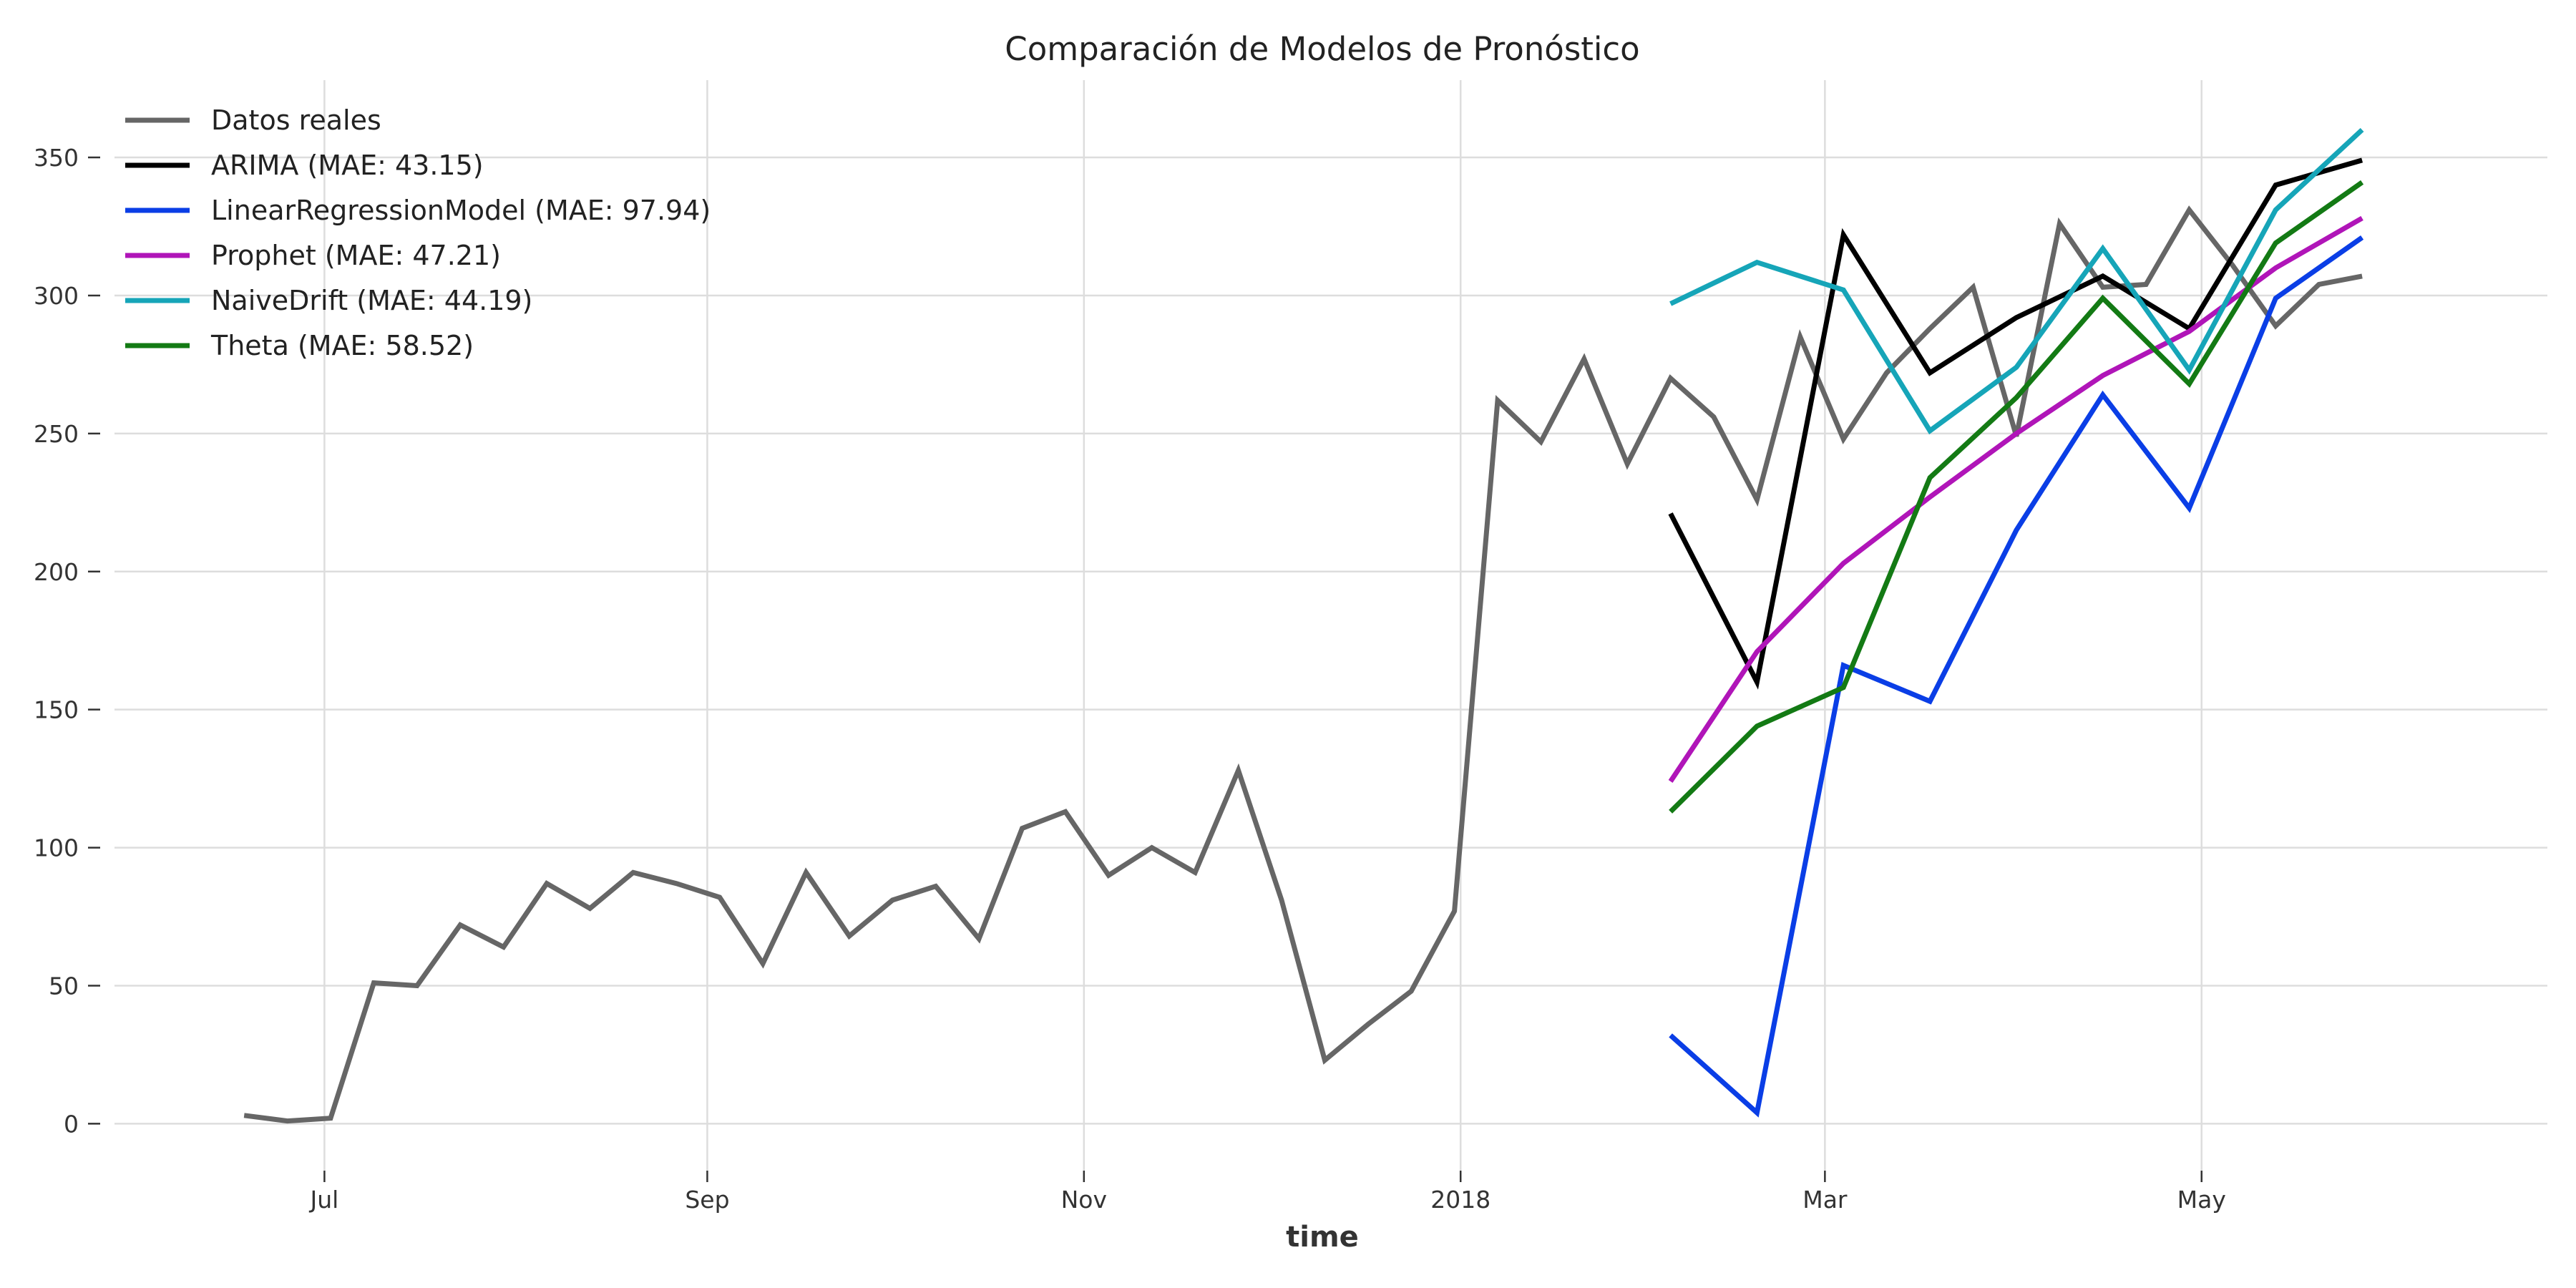  I want to click on y-tick-label: 100, so click(56, 848).